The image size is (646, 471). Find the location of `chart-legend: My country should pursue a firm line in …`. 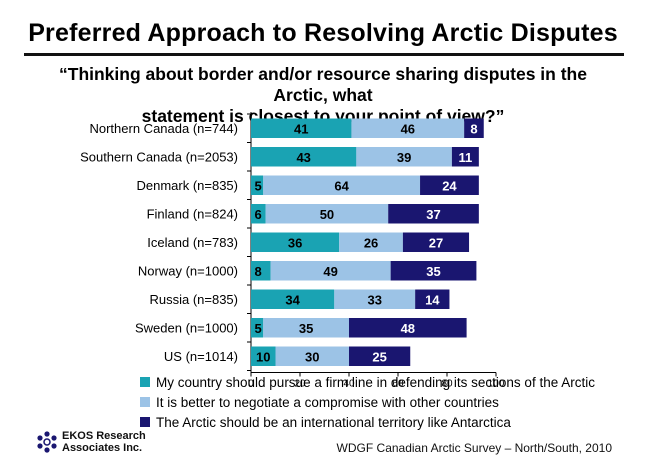

chart-legend: My country should pursue a firm line in … is located at coordinates (380, 402).